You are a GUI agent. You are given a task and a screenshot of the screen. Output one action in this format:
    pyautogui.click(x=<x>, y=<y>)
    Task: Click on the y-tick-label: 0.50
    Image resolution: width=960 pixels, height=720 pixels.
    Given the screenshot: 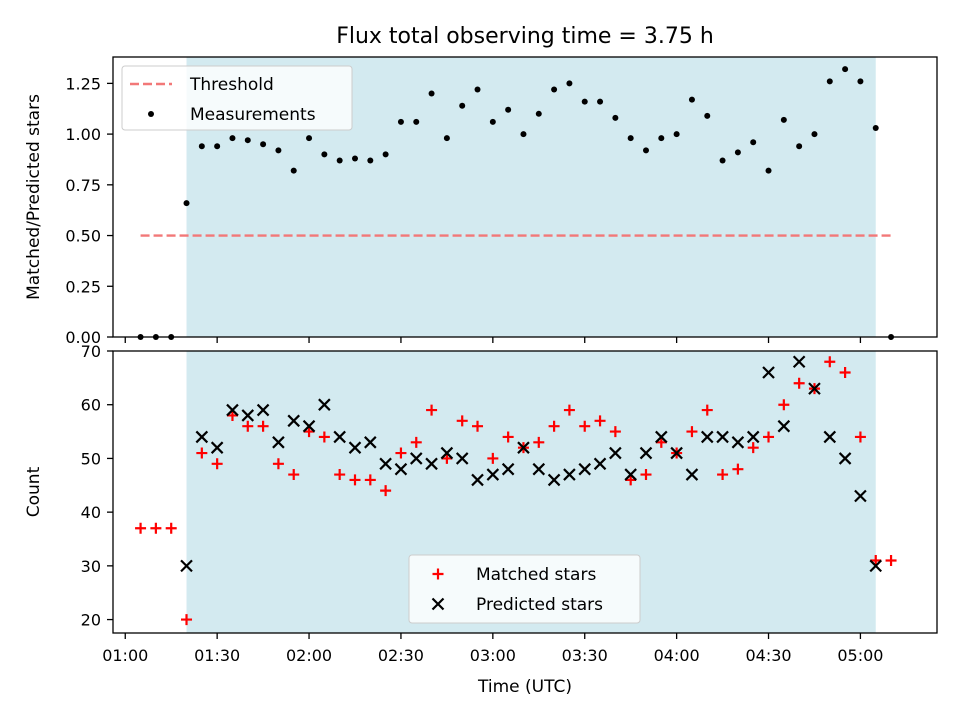 What is the action you would take?
    pyautogui.click(x=83, y=236)
    